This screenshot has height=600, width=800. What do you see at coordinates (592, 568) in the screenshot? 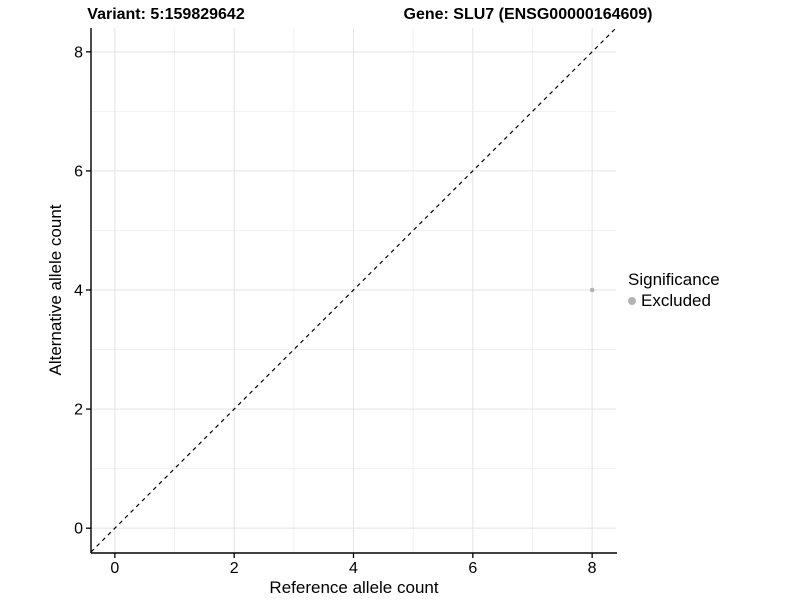
I see `x-axis-tick-label: 8` at bounding box center [592, 568].